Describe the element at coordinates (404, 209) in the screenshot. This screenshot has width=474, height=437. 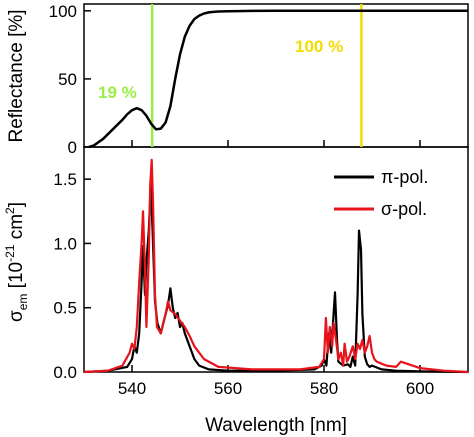
I see `legend-label-sigma: σ-pol.` at that location.